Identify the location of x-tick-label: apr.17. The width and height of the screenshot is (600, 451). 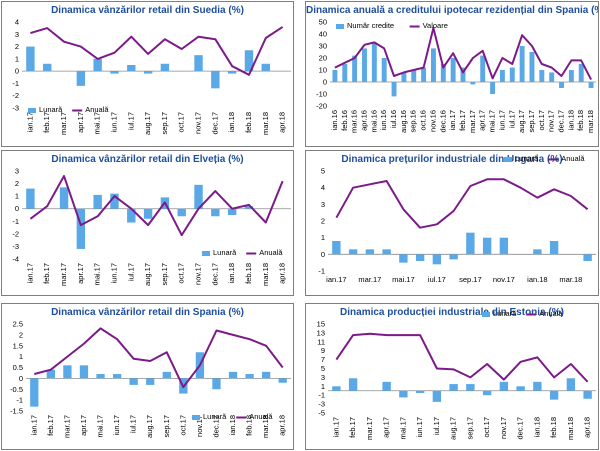
(80, 122).